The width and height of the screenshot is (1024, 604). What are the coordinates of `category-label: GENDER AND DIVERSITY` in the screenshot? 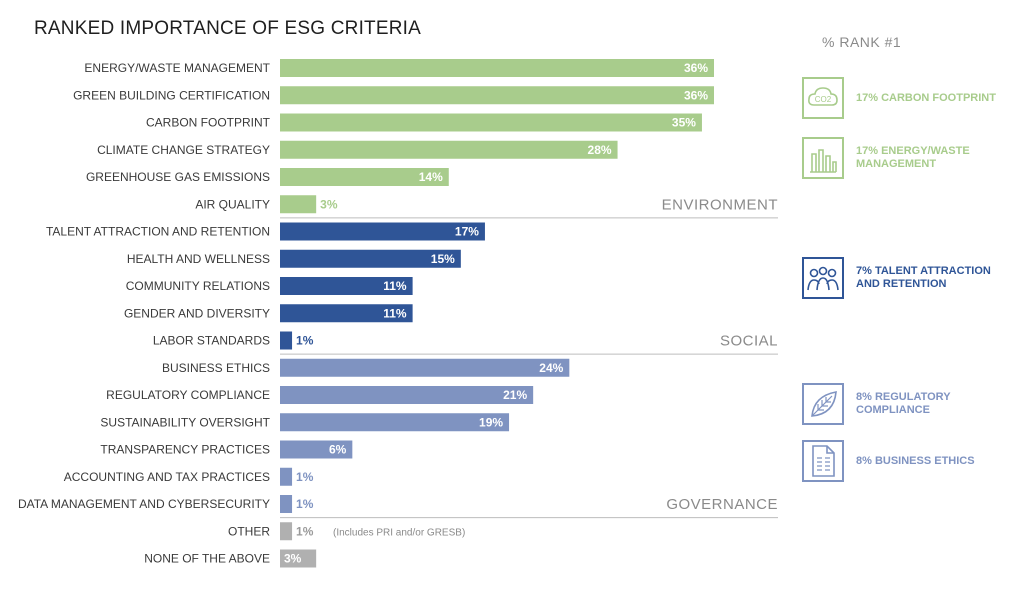 It's located at (197, 313).